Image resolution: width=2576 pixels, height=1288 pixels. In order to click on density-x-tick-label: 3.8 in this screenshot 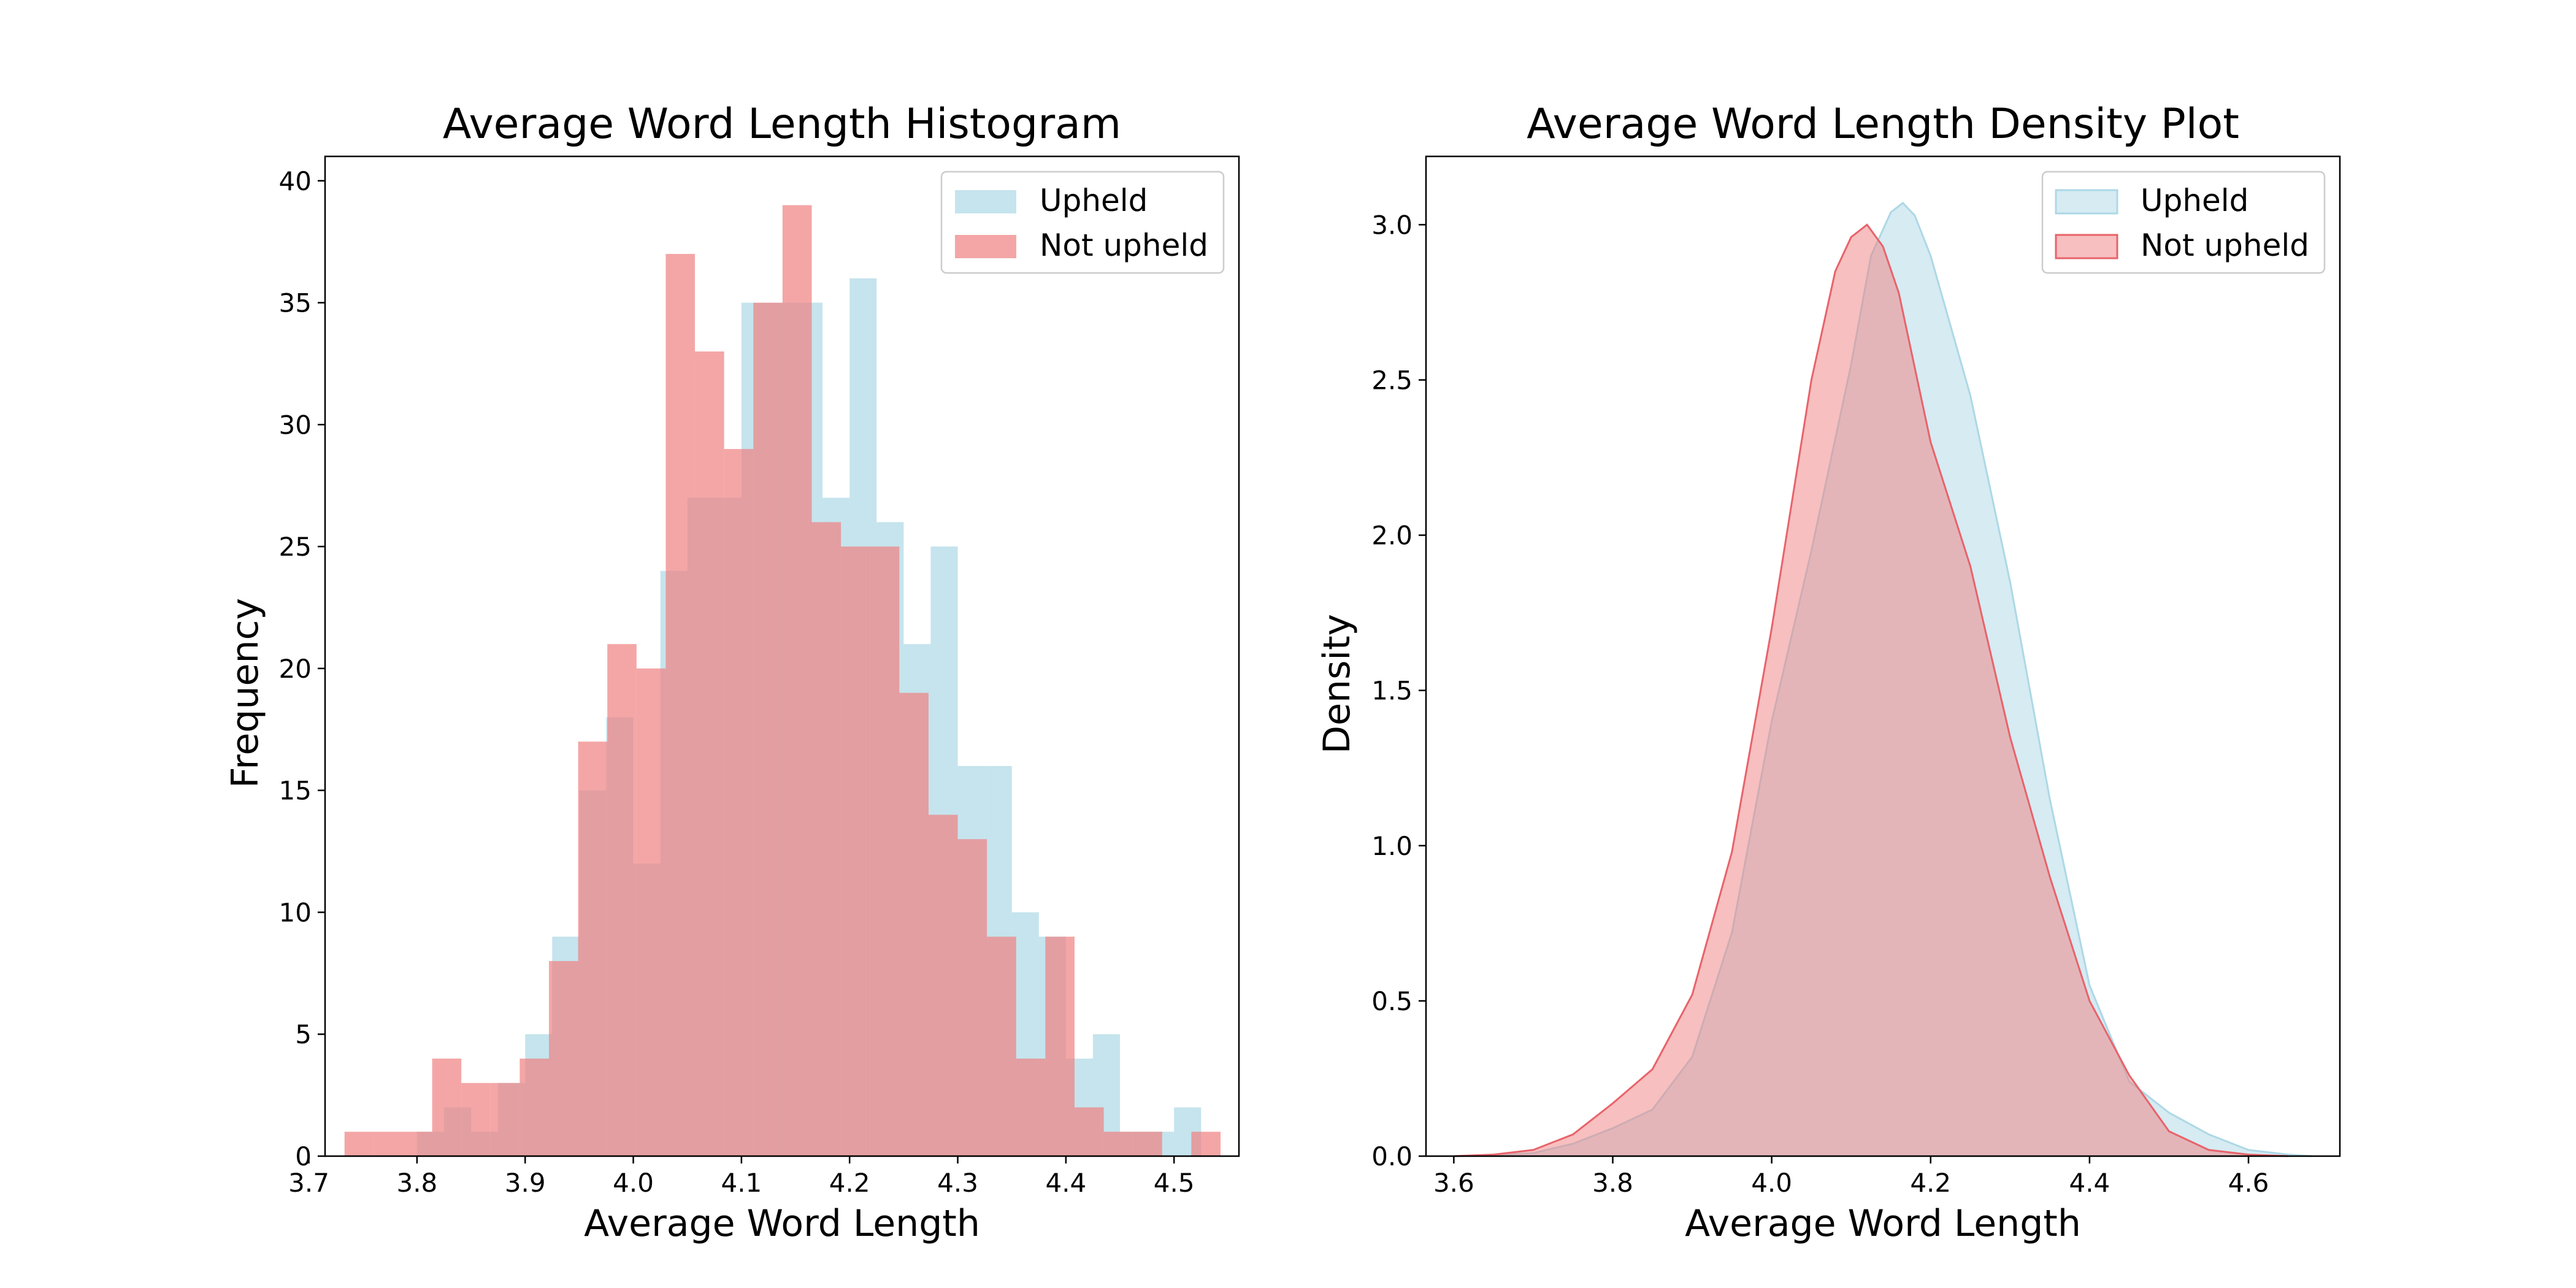, I will do `click(1612, 1183)`.